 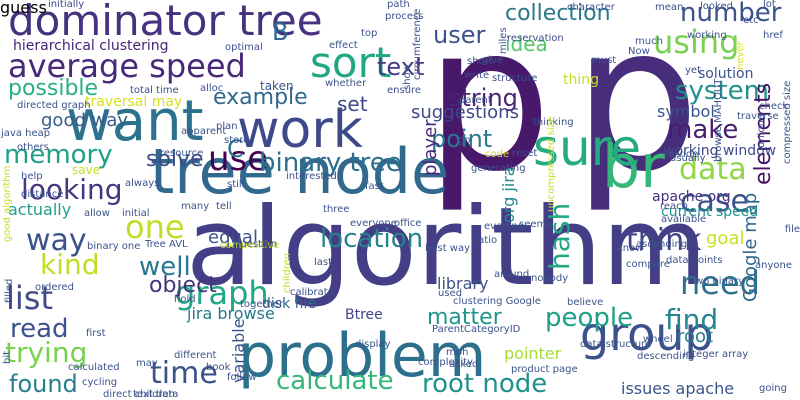 I want to click on word-data-points: data points, so click(x=694, y=260).